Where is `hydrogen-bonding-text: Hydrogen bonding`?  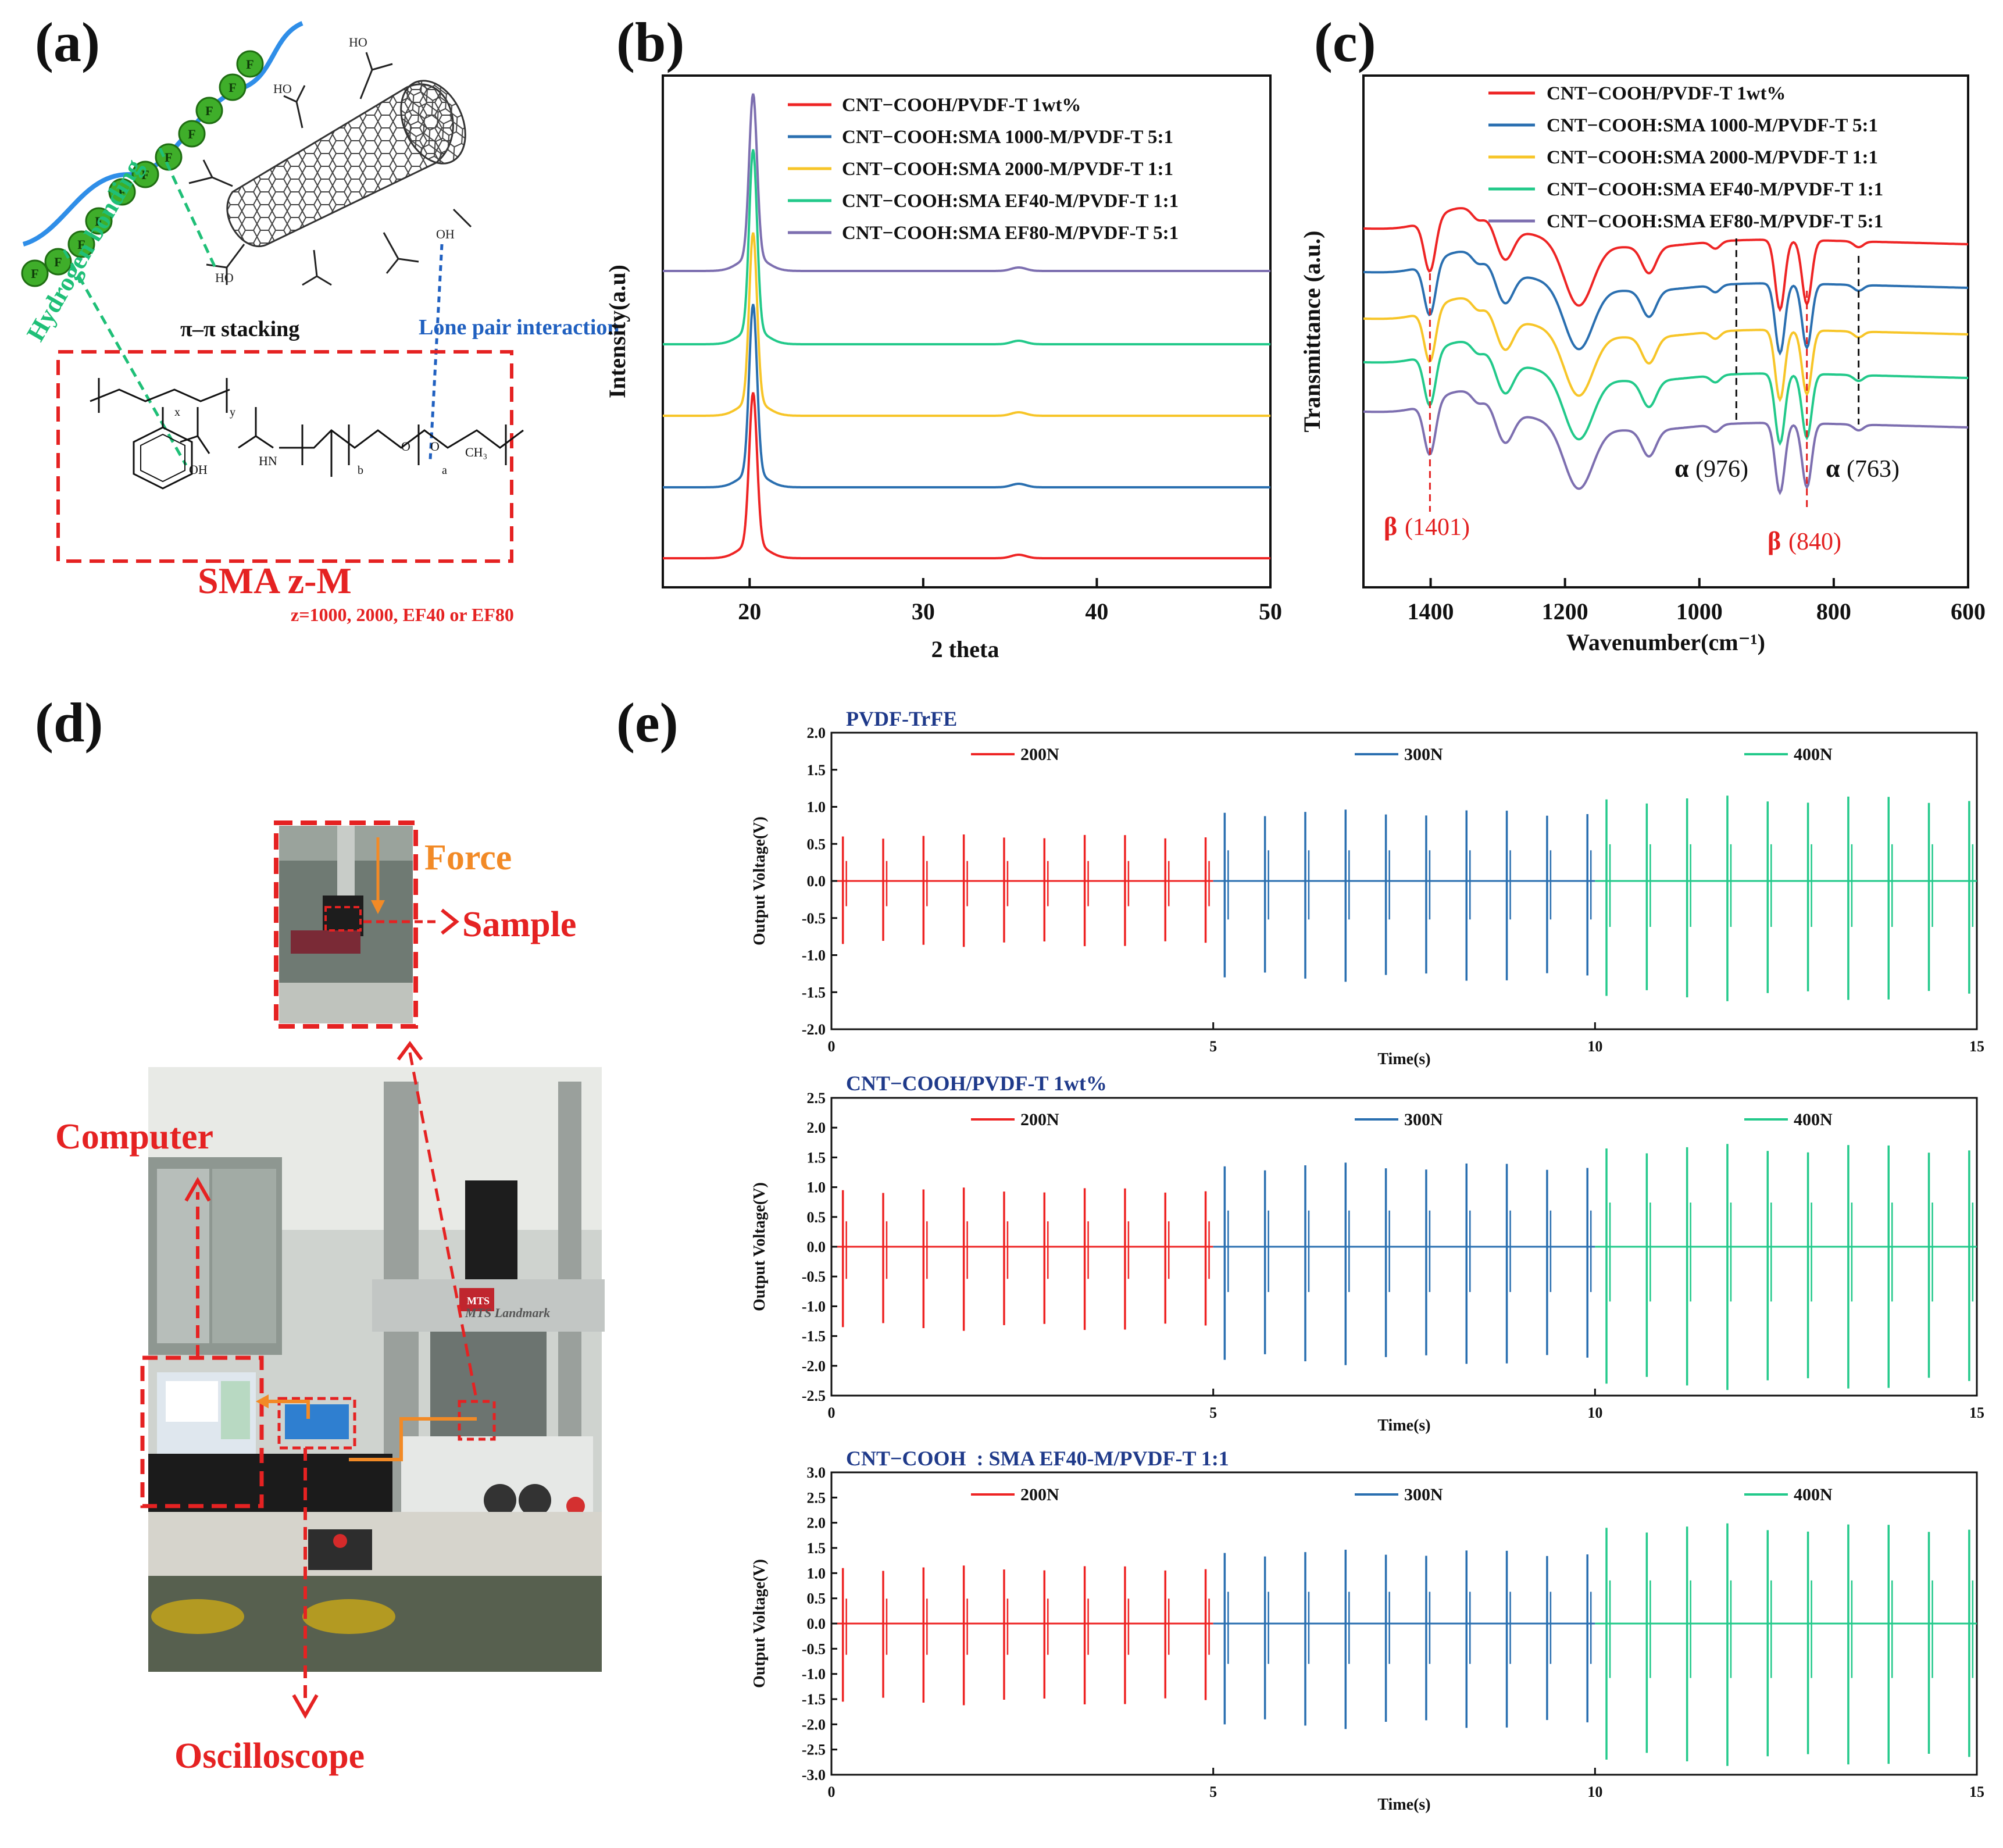 hydrogen-bonding-text: Hydrogen bonding is located at coordinates (85, 250).